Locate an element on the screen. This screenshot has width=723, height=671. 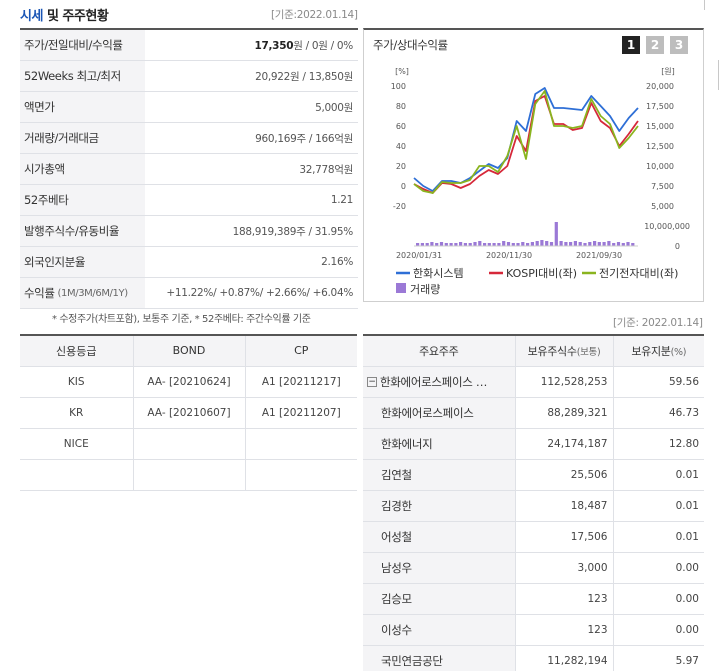
holder-row: 김경한 18,487 0.01 is located at coordinates (533, 506).